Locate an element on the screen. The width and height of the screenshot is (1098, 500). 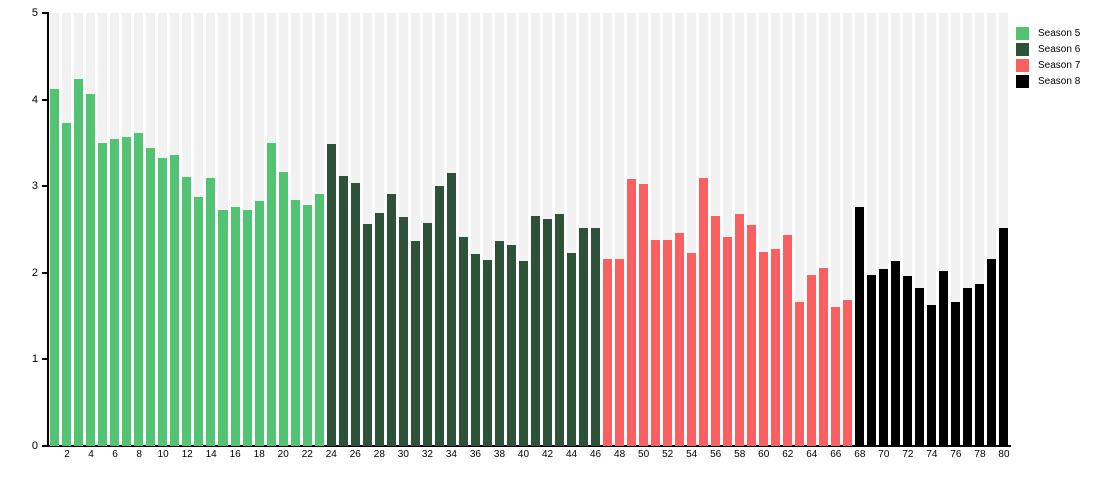
x-tick-label: 18 is located at coordinates (259, 454).